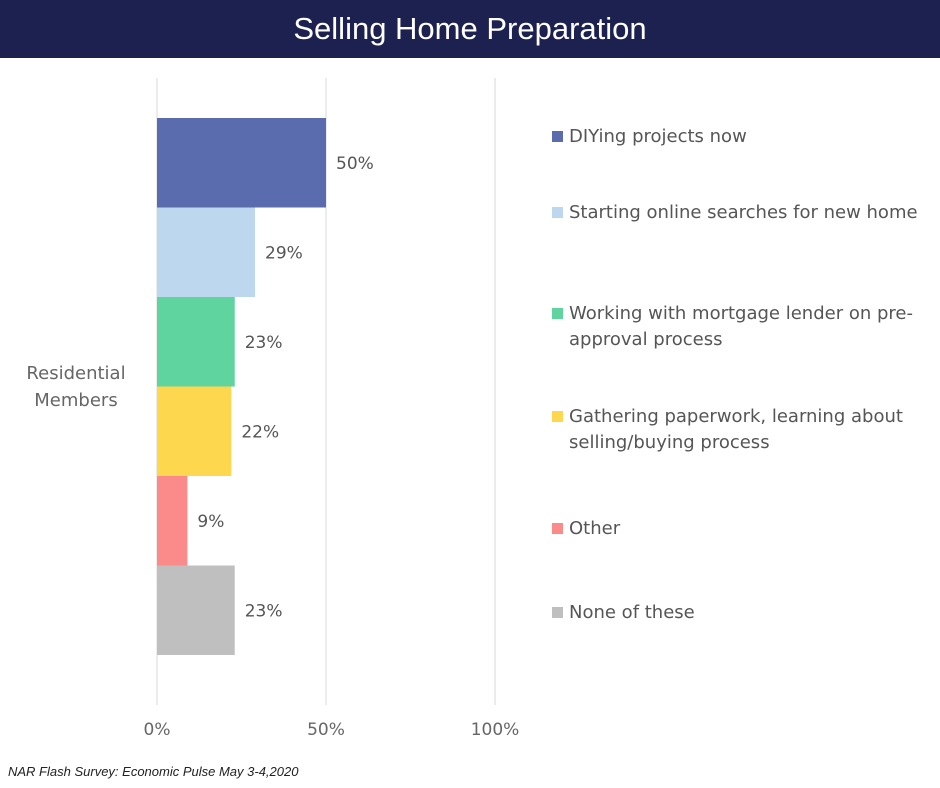  Describe the element at coordinates (495, 730) in the screenshot. I see `x-tick-label: 100%` at that location.